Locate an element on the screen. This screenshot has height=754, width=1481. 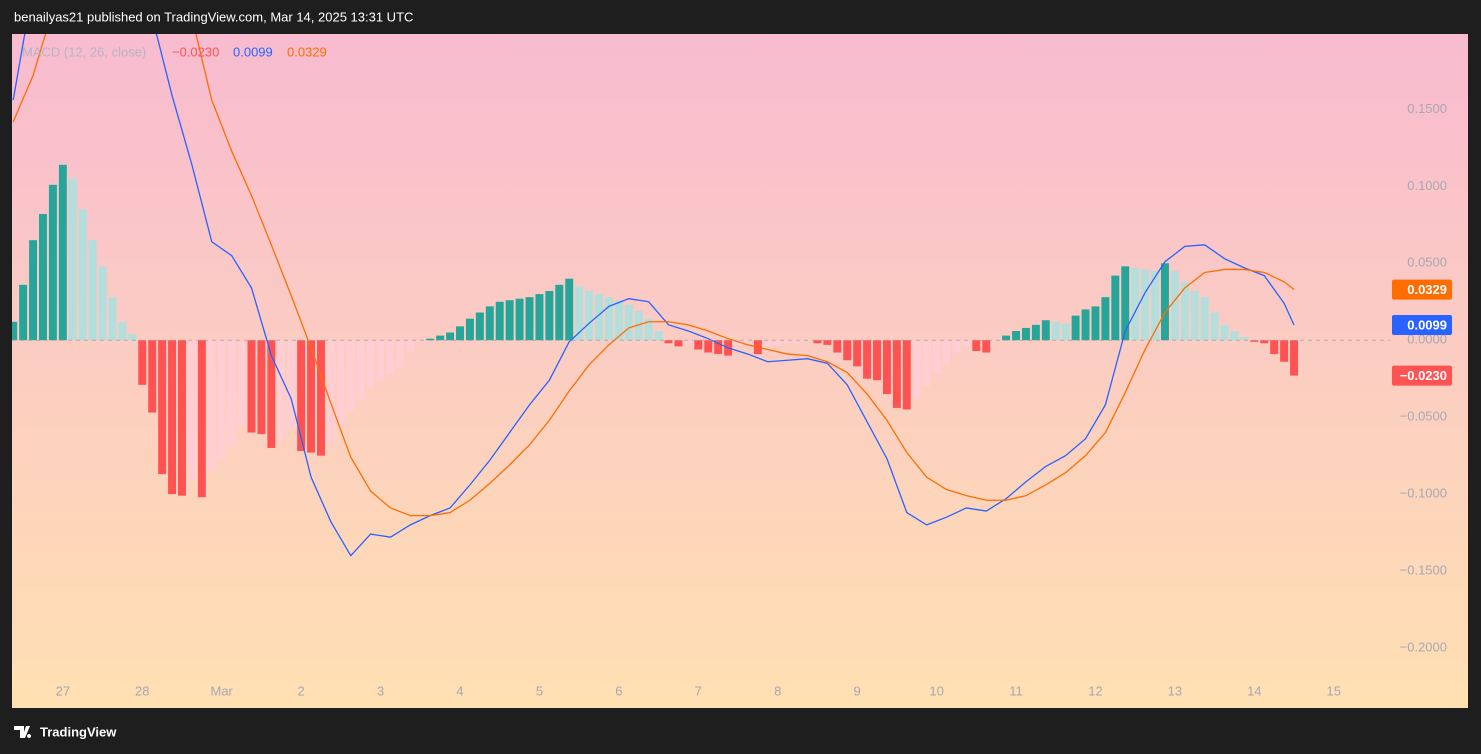
last-value-label: −0.0230 is located at coordinates (1423, 375).